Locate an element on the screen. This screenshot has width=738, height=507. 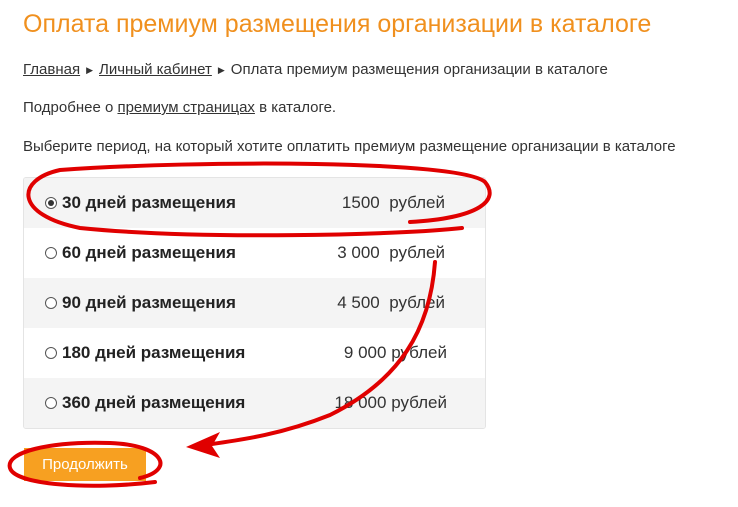
option-label: 90 дней размещения is located at coordinates (149, 302).